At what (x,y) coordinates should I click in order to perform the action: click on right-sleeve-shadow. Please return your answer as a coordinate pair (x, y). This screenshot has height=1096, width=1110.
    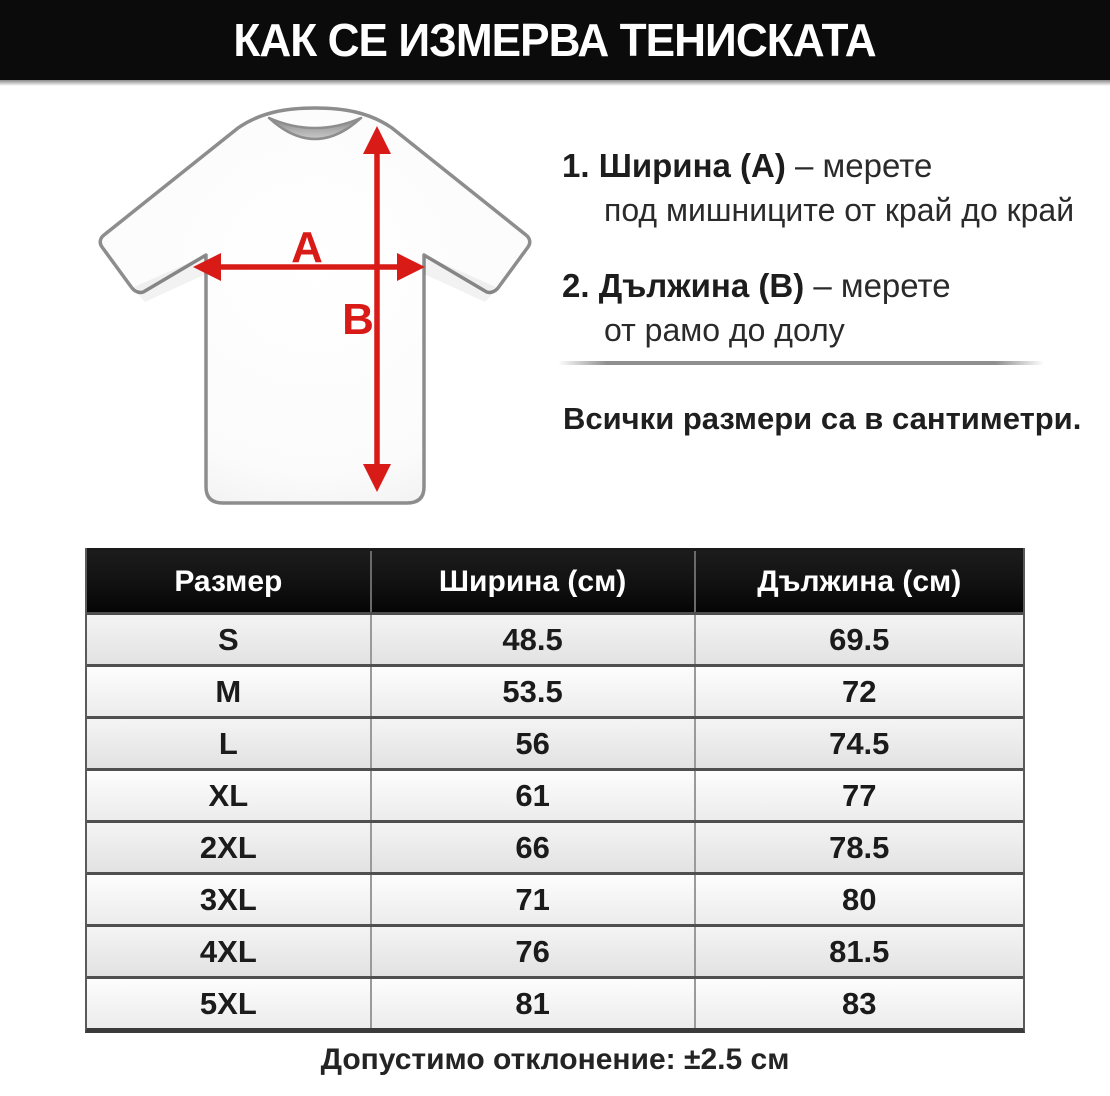
    Looking at the image, I should click on (461, 278).